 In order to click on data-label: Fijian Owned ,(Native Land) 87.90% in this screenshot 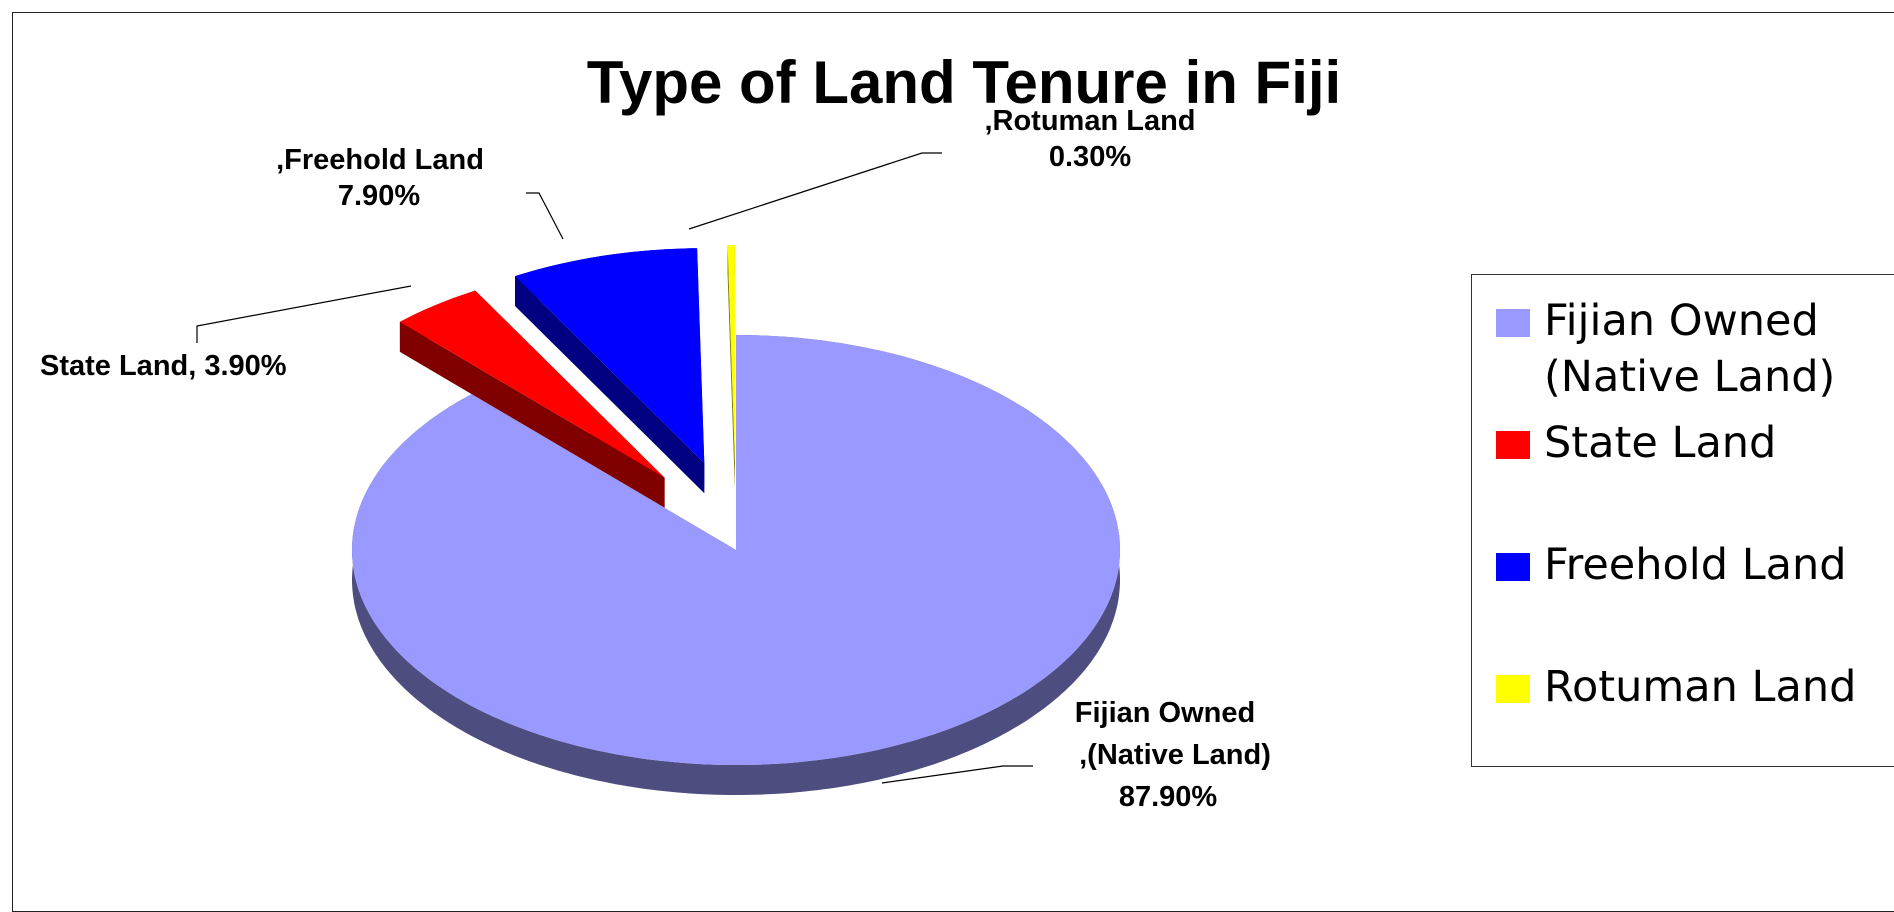, I will do `click(1173, 755)`.